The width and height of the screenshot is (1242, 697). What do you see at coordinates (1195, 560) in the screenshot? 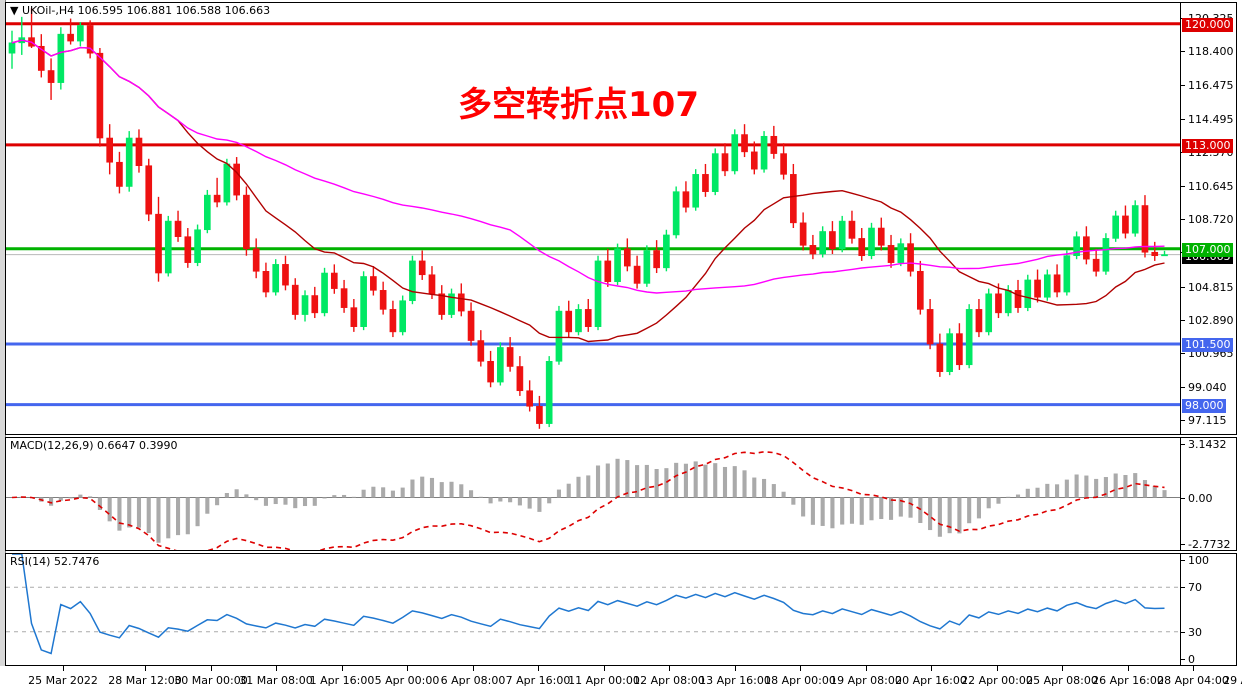
I see `rsi-tick: 100` at bounding box center [1195, 560].